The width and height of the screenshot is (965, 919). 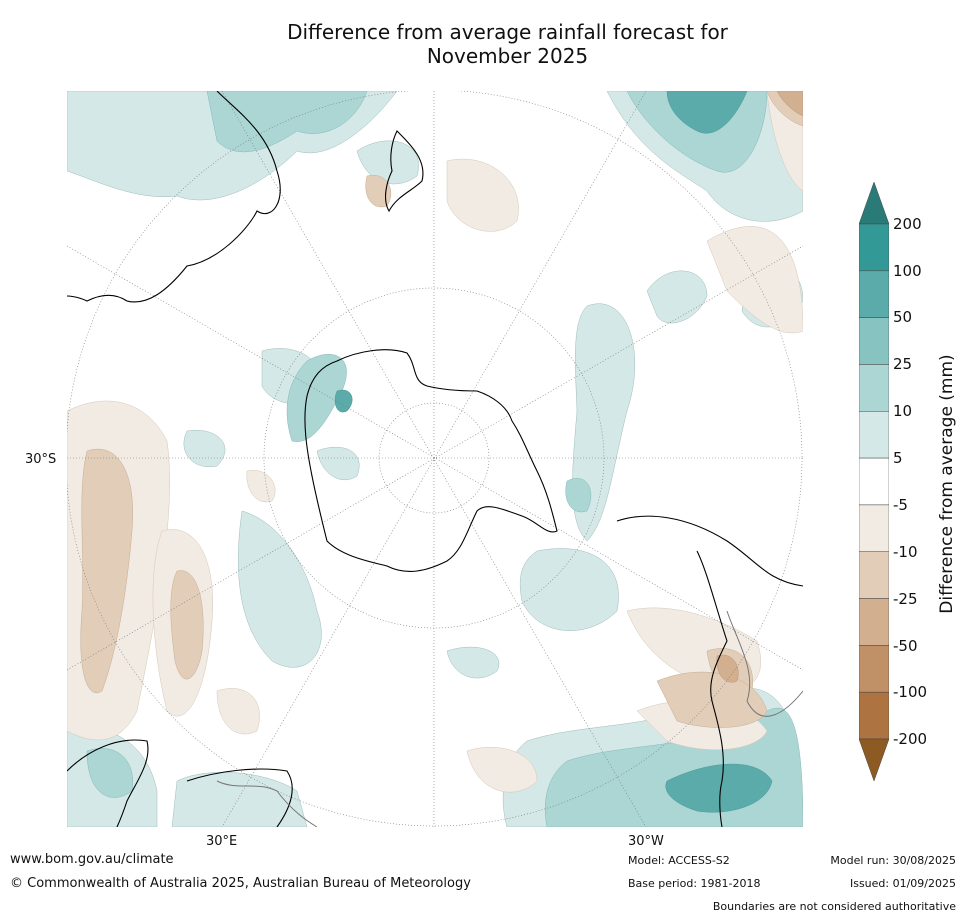 I want to click on colorbar-tick-label: 25, so click(x=903, y=364).